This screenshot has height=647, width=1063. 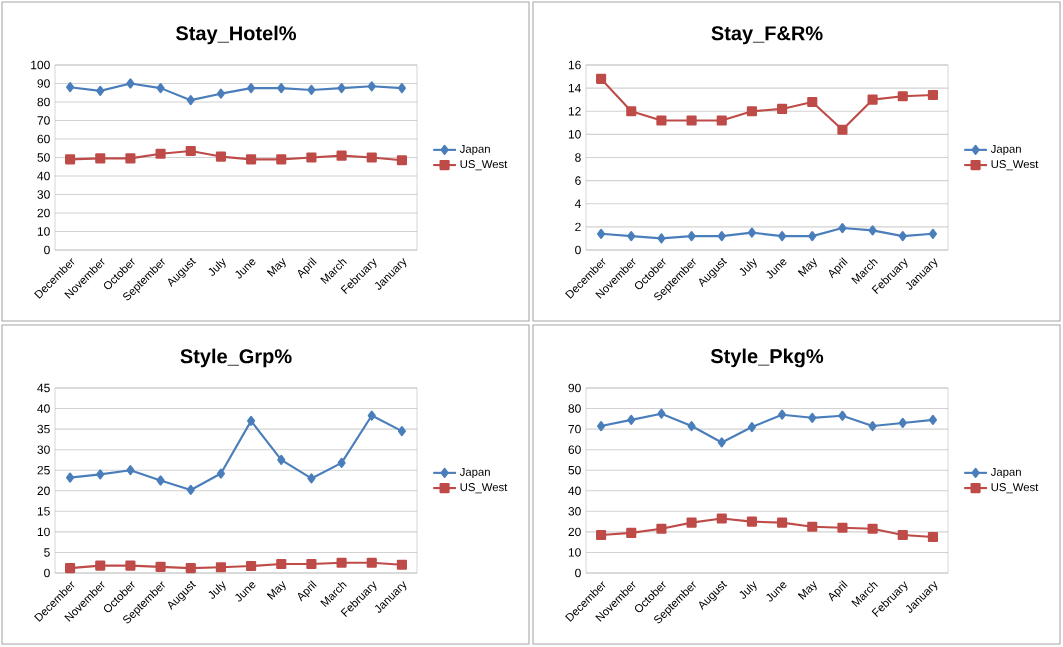 I want to click on y-tick-label: 90, so click(x=574, y=388).